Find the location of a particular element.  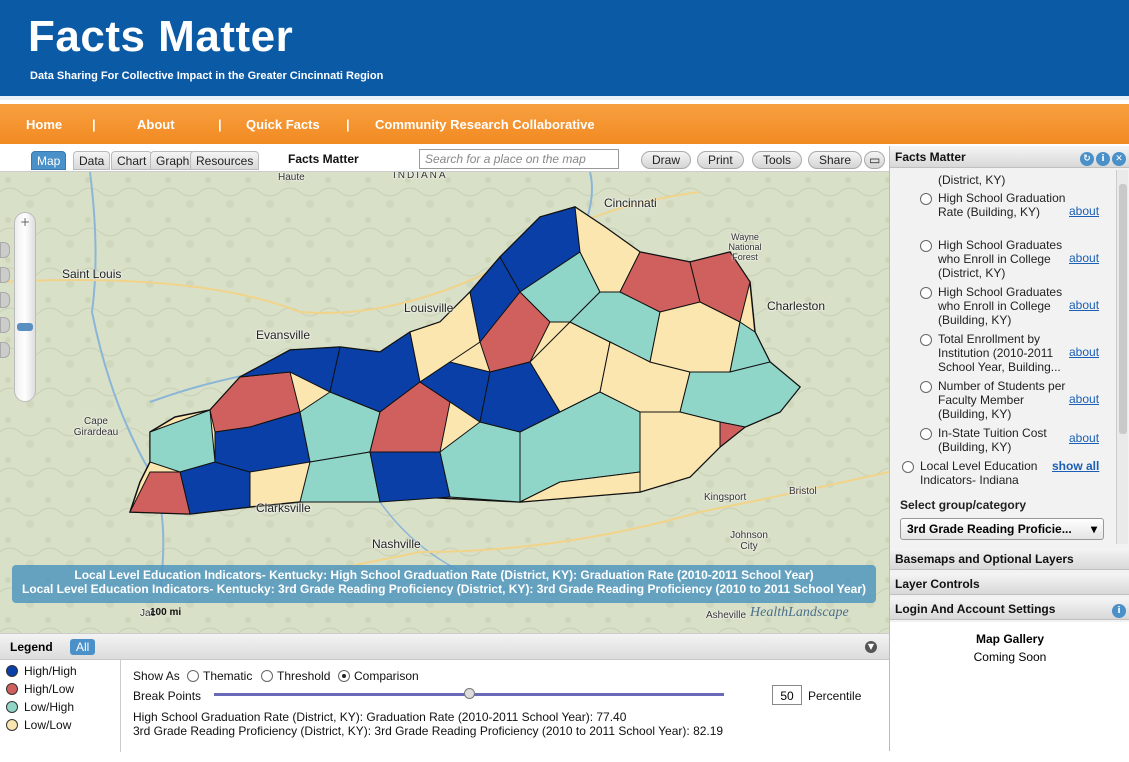

collapse-icon: ▼ is located at coordinates (871, 647).